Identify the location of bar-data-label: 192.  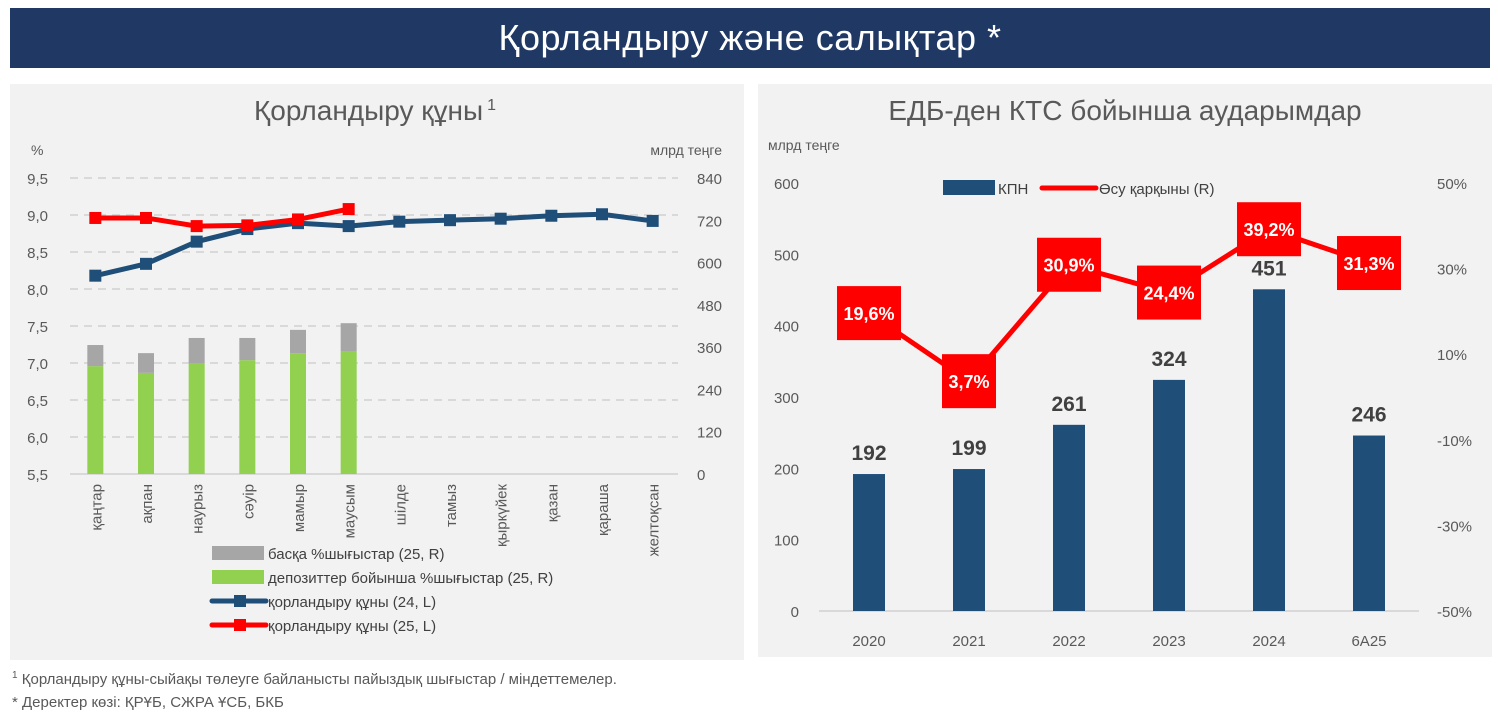
(868, 453).